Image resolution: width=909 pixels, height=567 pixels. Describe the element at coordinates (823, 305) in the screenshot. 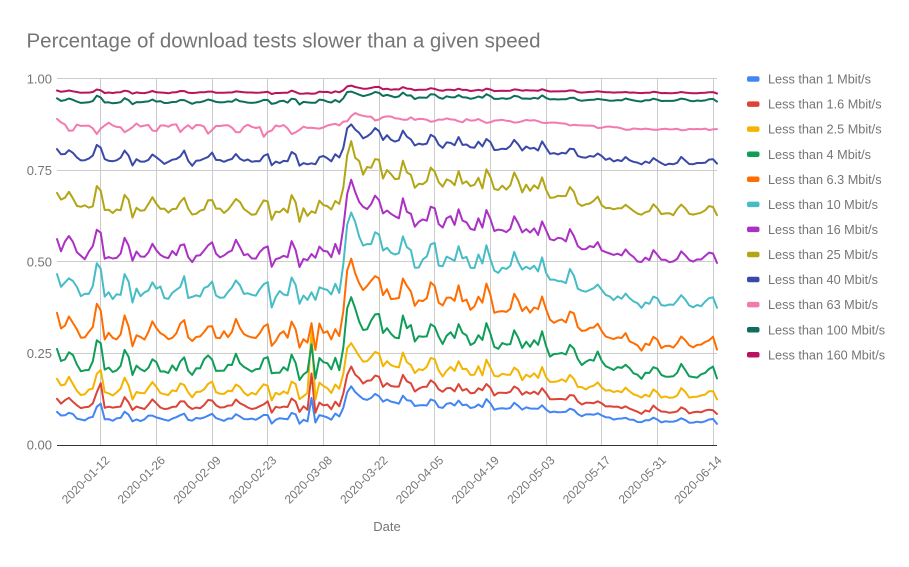

I see `svg-text: Less than 63 Mbit/s` at that location.